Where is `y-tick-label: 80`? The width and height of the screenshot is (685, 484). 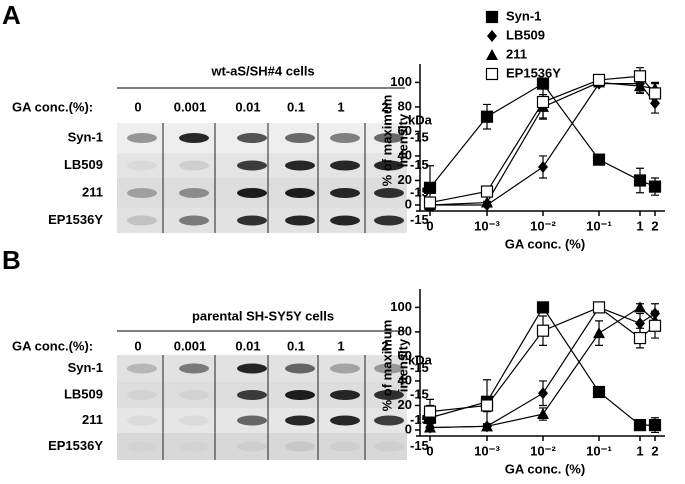 y-tick-label: 80 is located at coordinates (405, 330).